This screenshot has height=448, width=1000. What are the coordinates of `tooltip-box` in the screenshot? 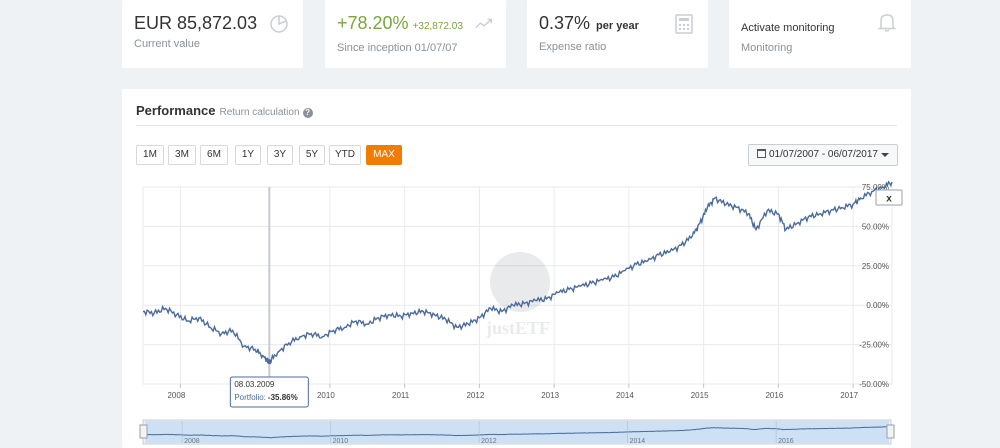 It's located at (269, 392).